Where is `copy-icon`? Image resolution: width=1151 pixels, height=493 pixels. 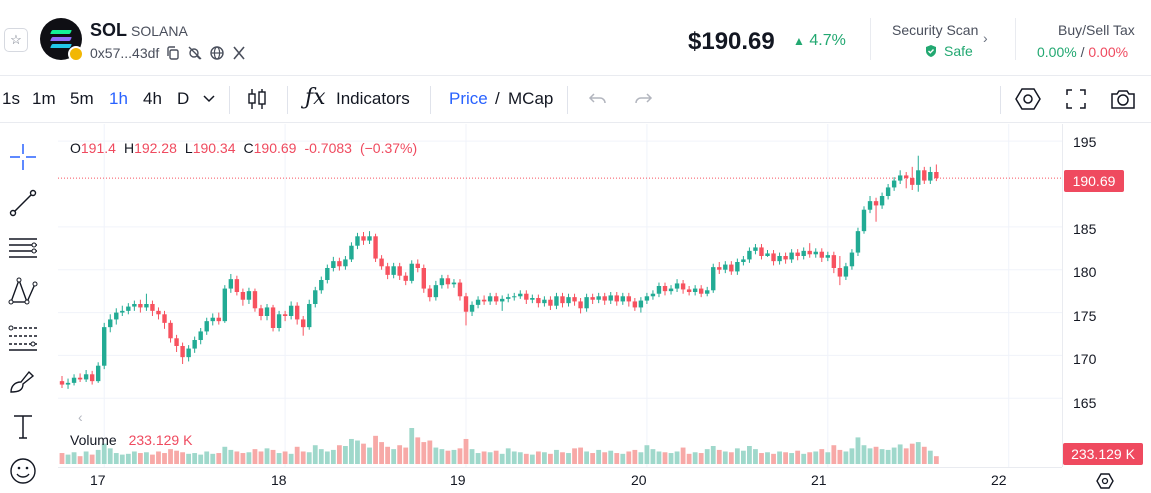
copy-icon is located at coordinates (173, 53).